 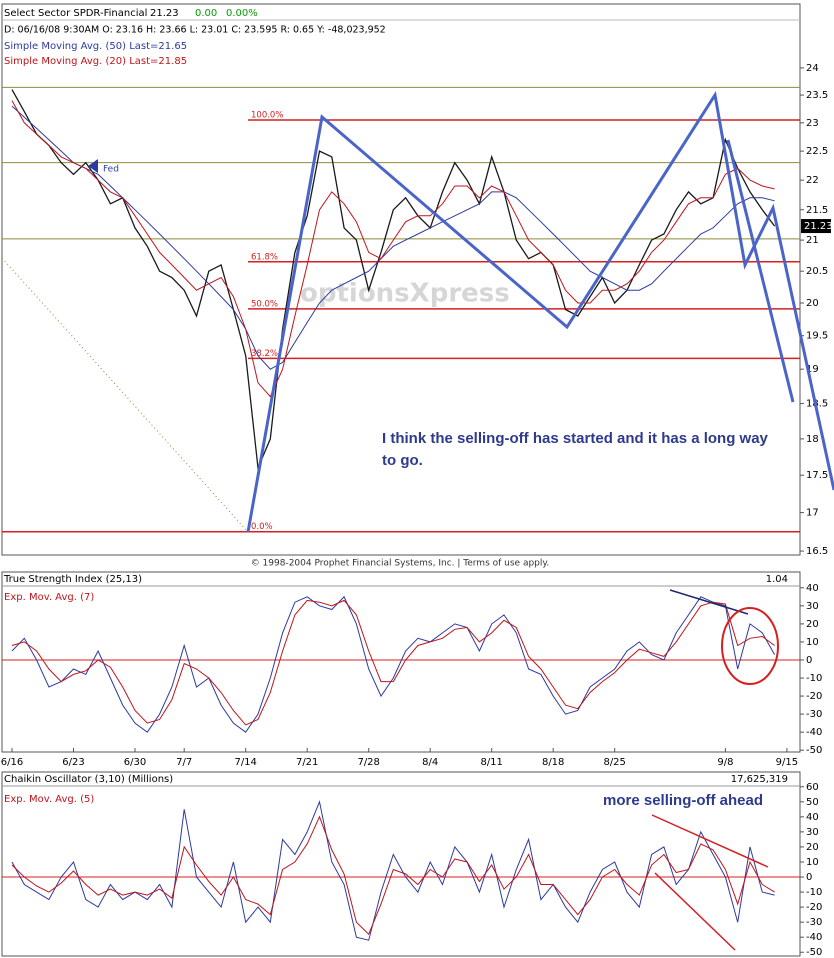 I want to click on y-tick-label: 23, so click(x=812, y=123).